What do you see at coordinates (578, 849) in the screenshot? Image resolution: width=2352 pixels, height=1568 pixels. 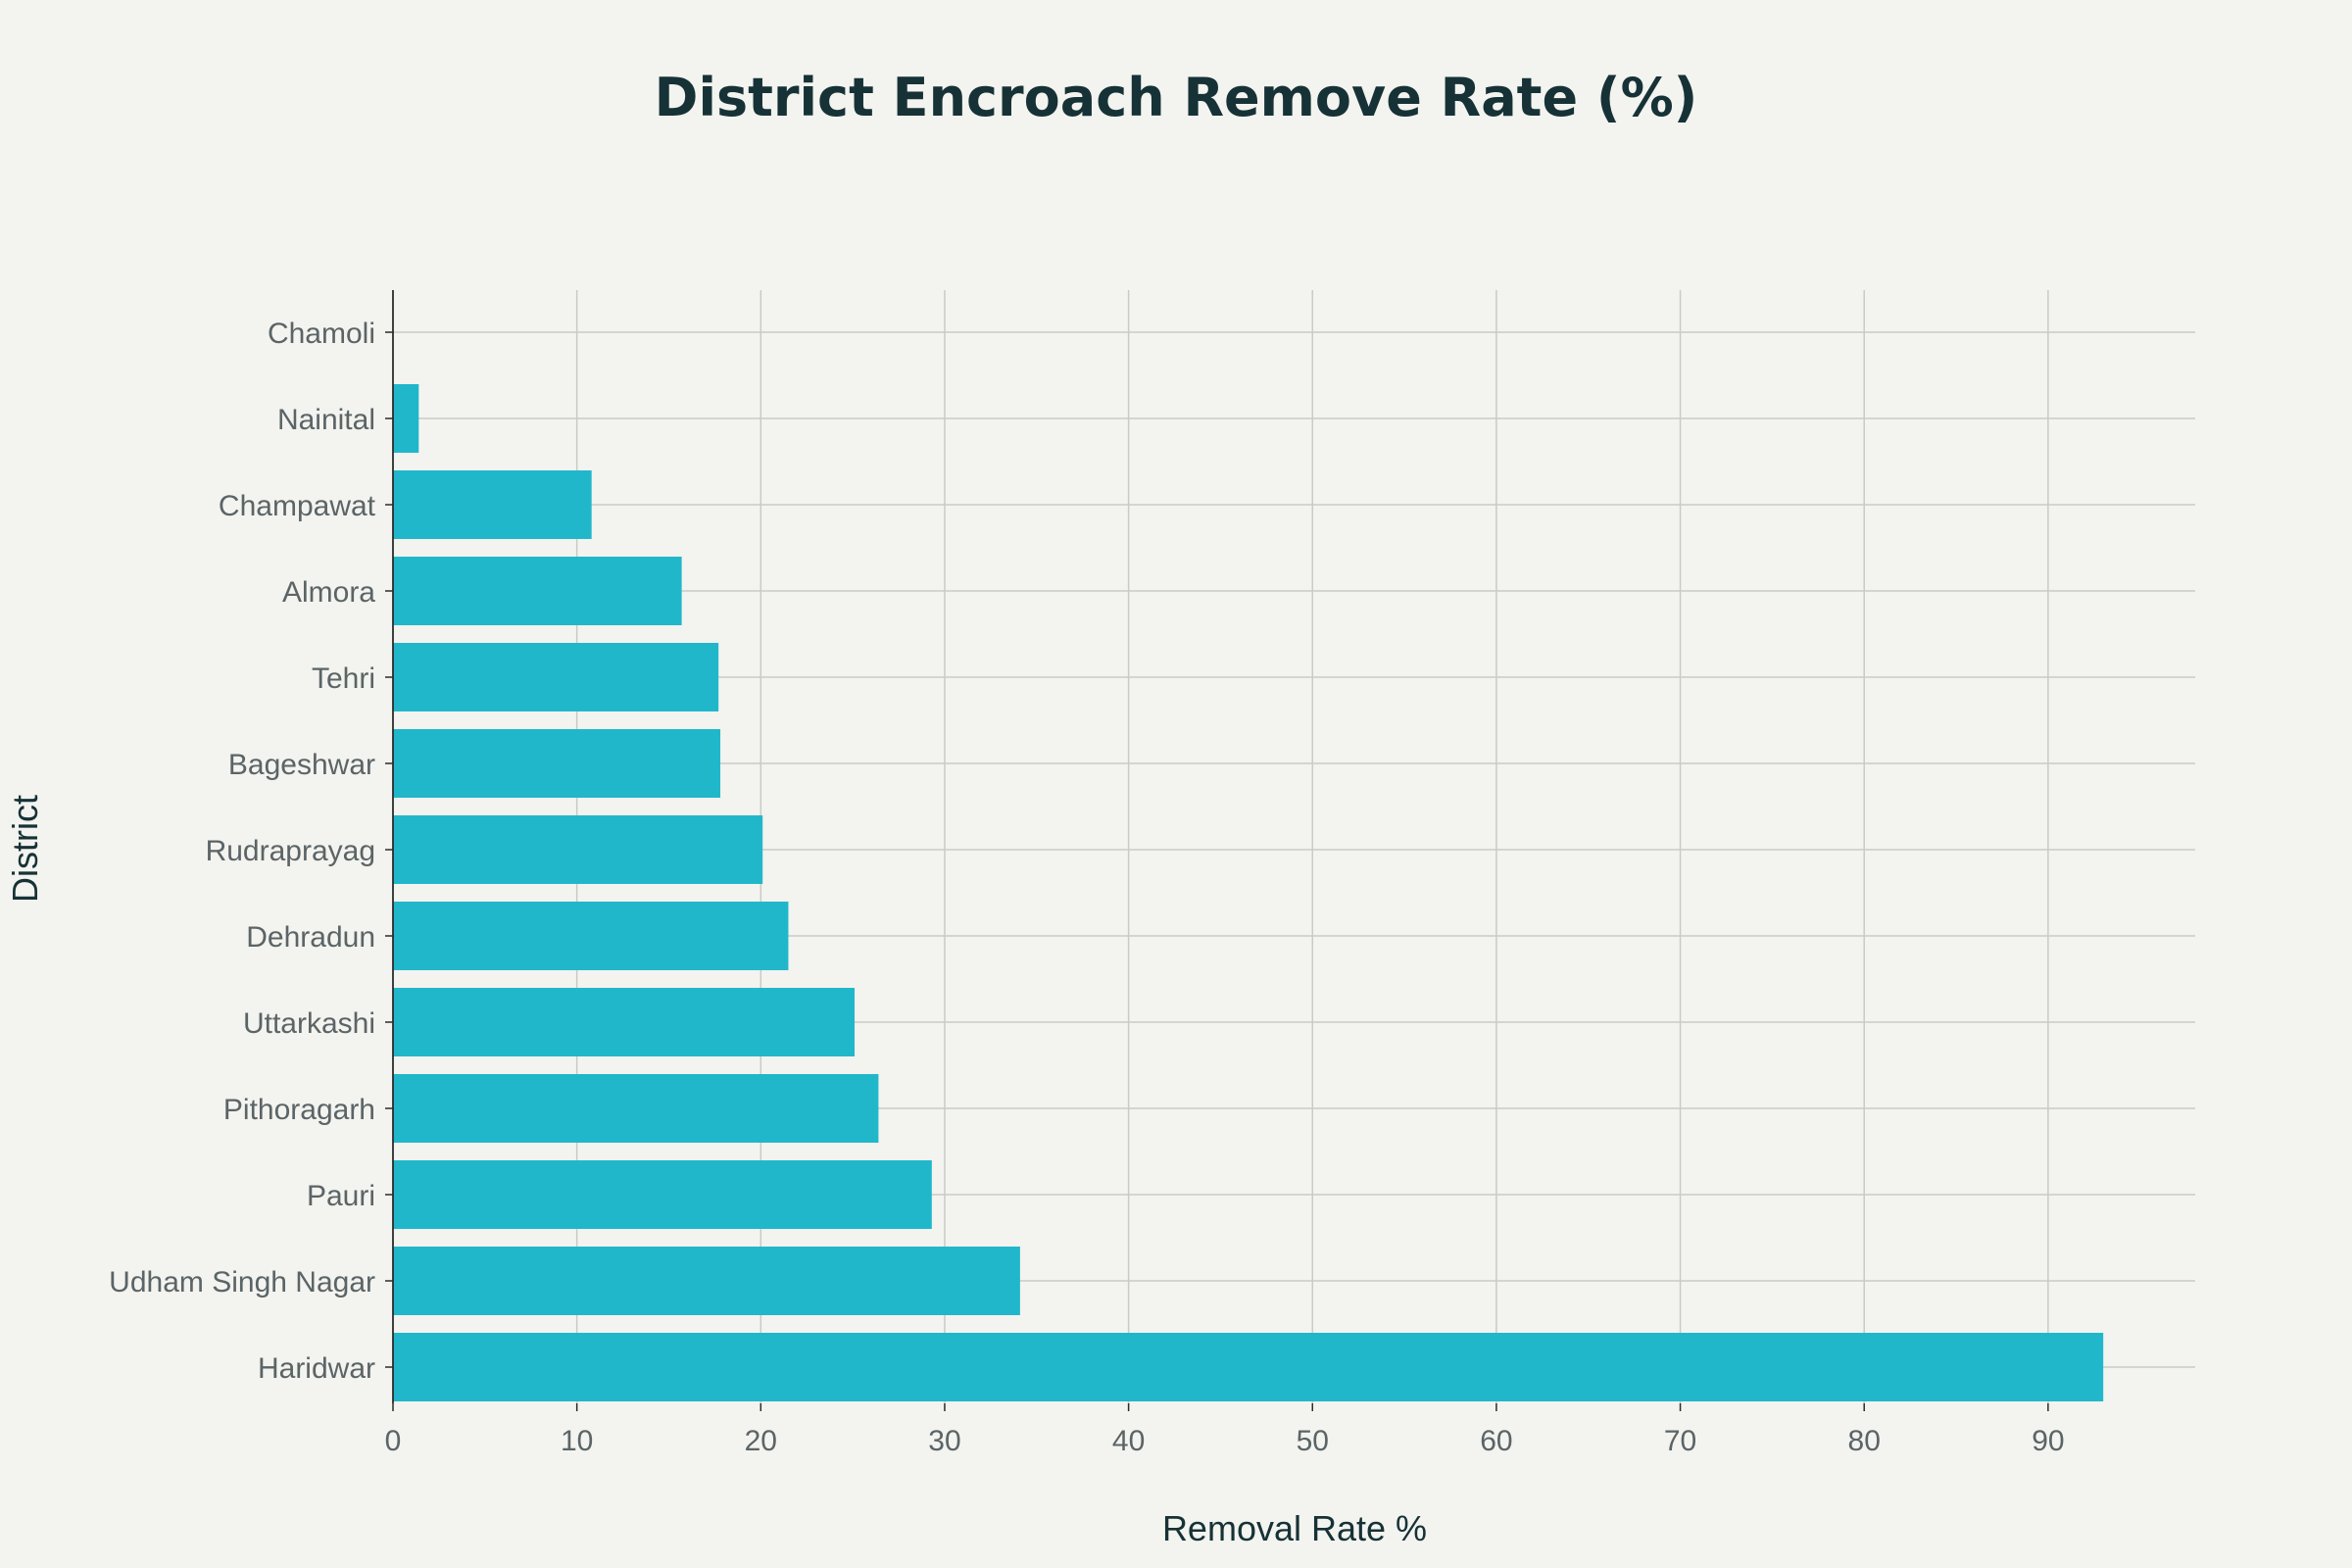 I see `bar-rudraprayag` at bounding box center [578, 849].